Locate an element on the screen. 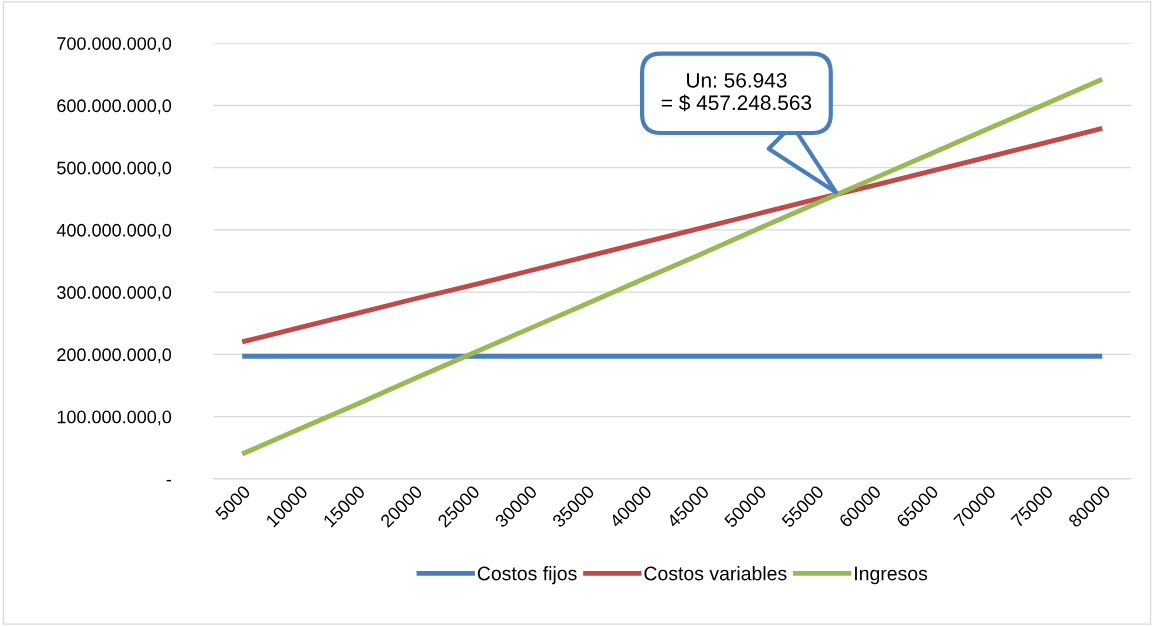 This screenshot has height=626, width=1154. y-tick-label: 700.000.000,0 is located at coordinates (114, 45).